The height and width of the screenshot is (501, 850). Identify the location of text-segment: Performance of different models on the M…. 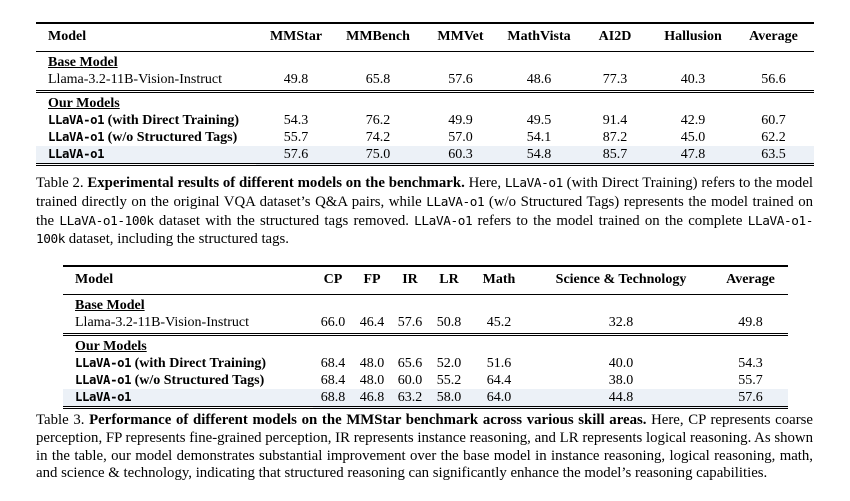
(368, 420).